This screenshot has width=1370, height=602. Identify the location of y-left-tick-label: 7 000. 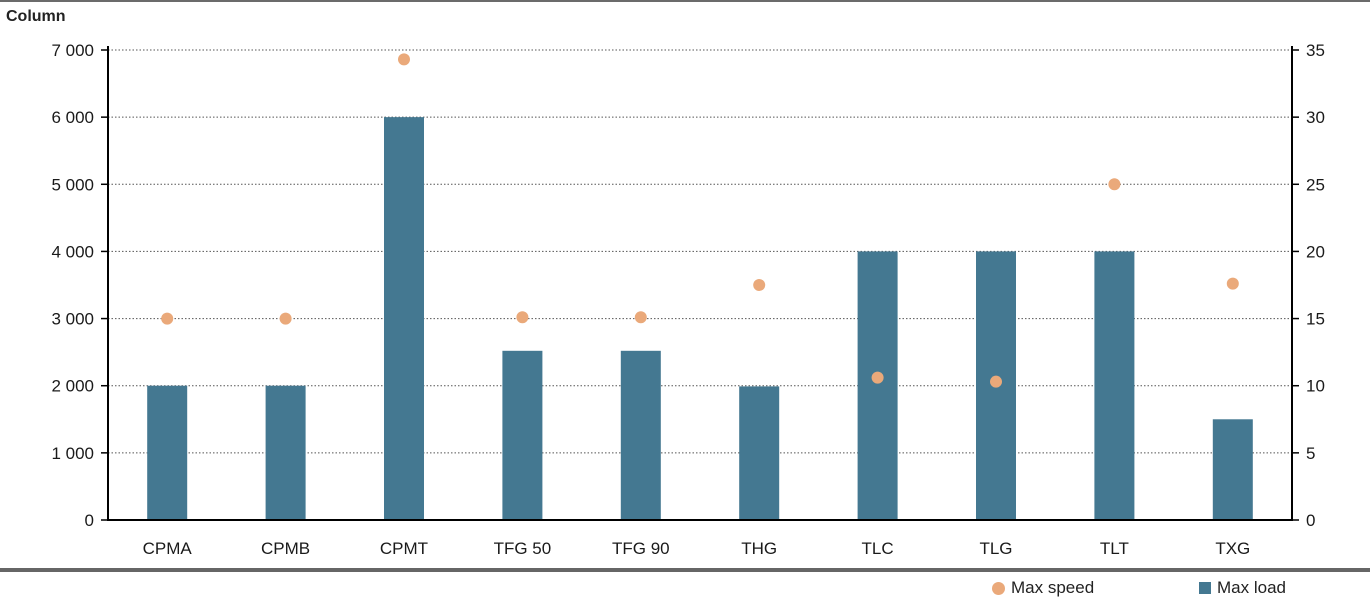
(72, 50).